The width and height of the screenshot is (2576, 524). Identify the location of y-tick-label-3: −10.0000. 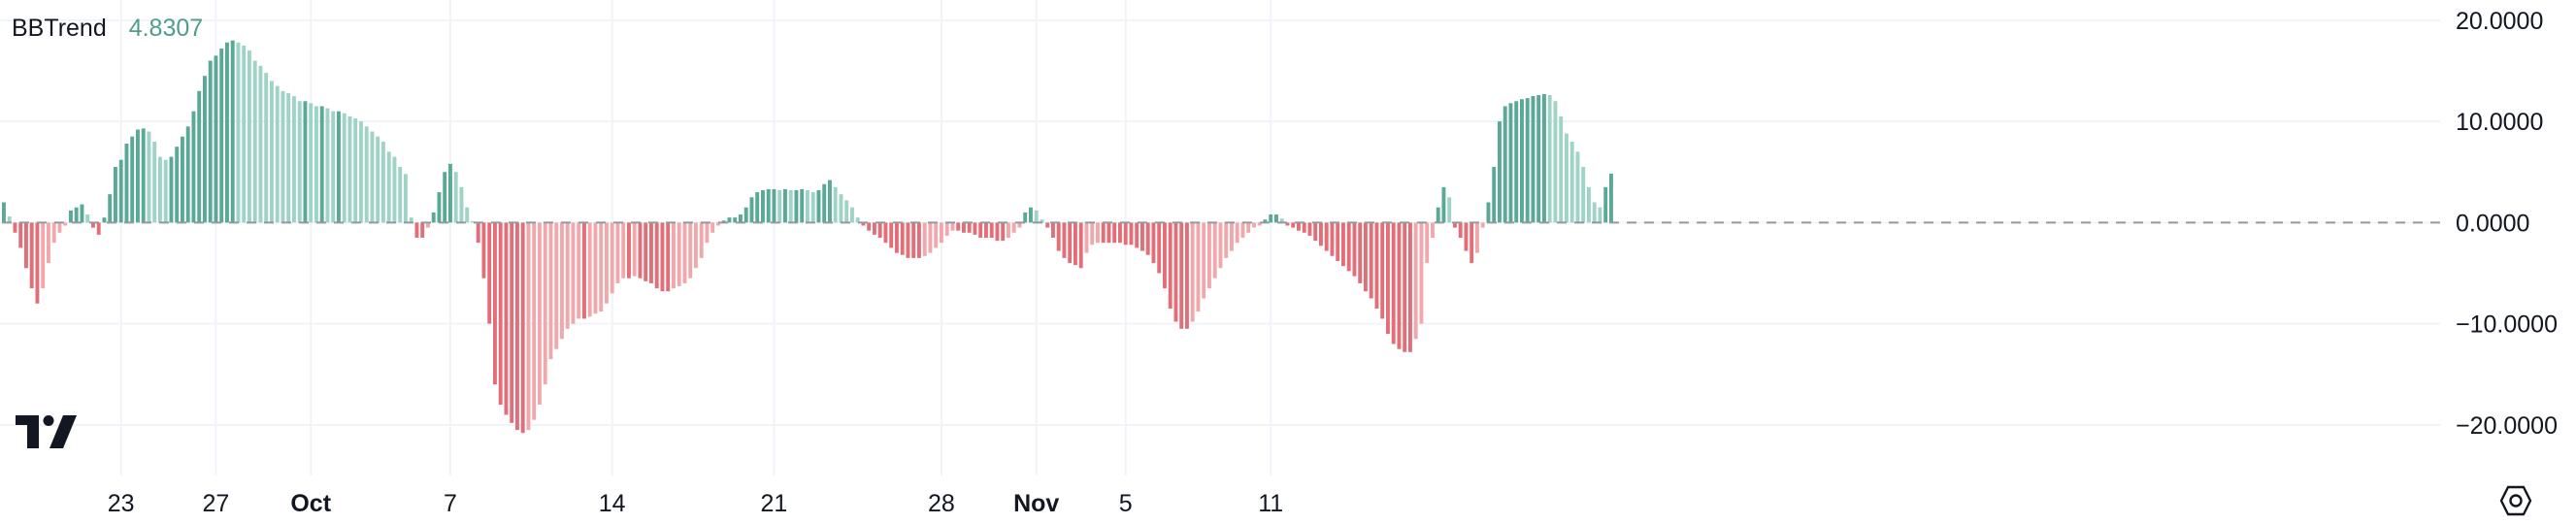
(2507, 325).